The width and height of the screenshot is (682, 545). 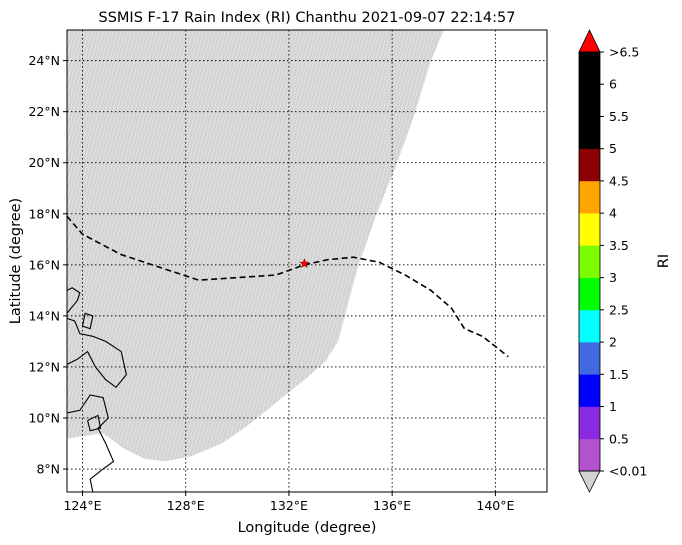 I want to click on lat-tick-label: 10°N, so click(x=44, y=417).